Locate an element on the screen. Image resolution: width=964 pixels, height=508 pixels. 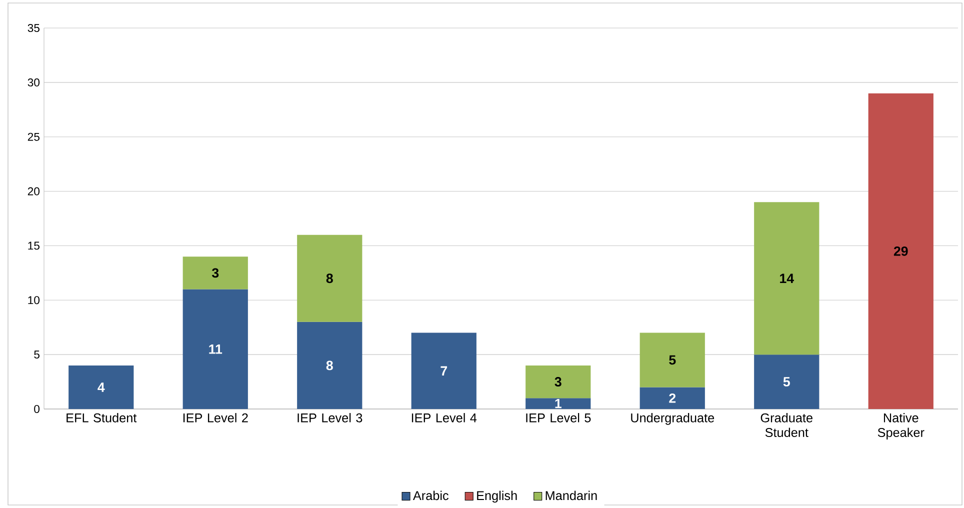
x-tick-label: IEP Level 2 is located at coordinates (215, 417).